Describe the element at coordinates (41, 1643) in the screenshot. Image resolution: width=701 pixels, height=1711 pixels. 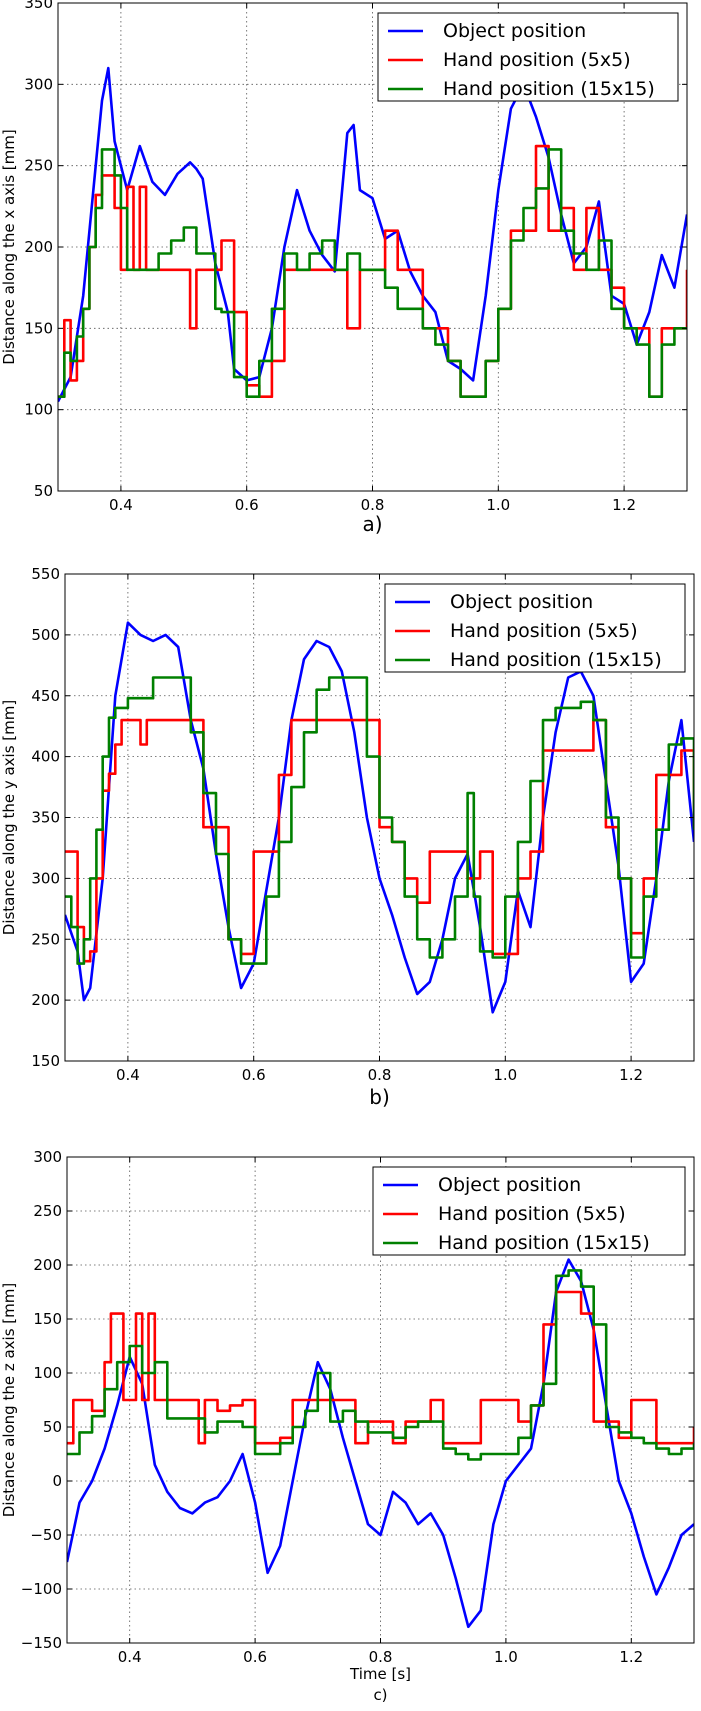
I see `y-tick-label: −150` at that location.